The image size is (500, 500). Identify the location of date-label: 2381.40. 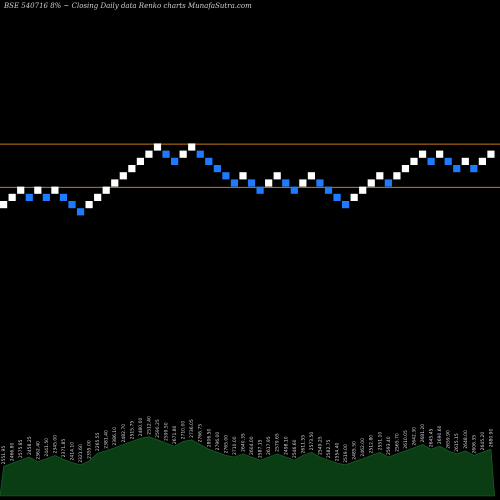
(107, 439).